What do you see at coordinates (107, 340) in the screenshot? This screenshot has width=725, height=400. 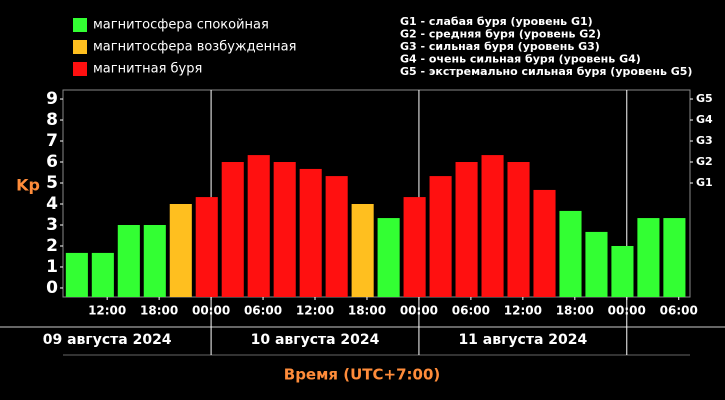 I see `date-label: 09 августа 2024` at bounding box center [107, 340].